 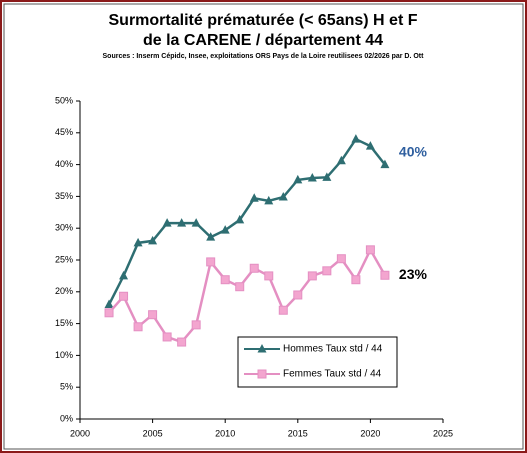 What do you see at coordinates (64, 323) in the screenshot?
I see `y-tick-label: 15%` at bounding box center [64, 323].